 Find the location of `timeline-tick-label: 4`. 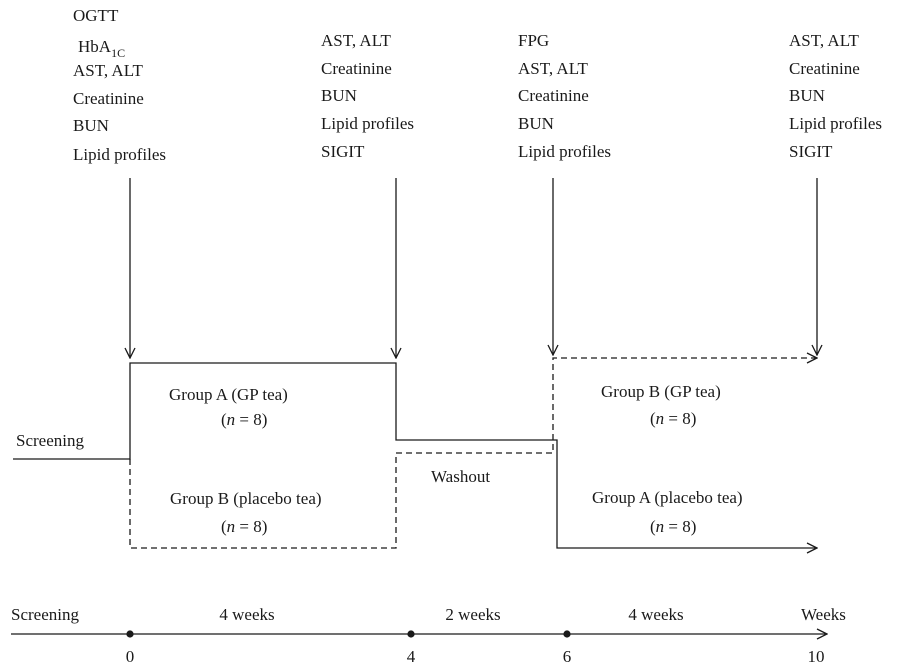

timeline-tick-label: 4 is located at coordinates (411, 656).